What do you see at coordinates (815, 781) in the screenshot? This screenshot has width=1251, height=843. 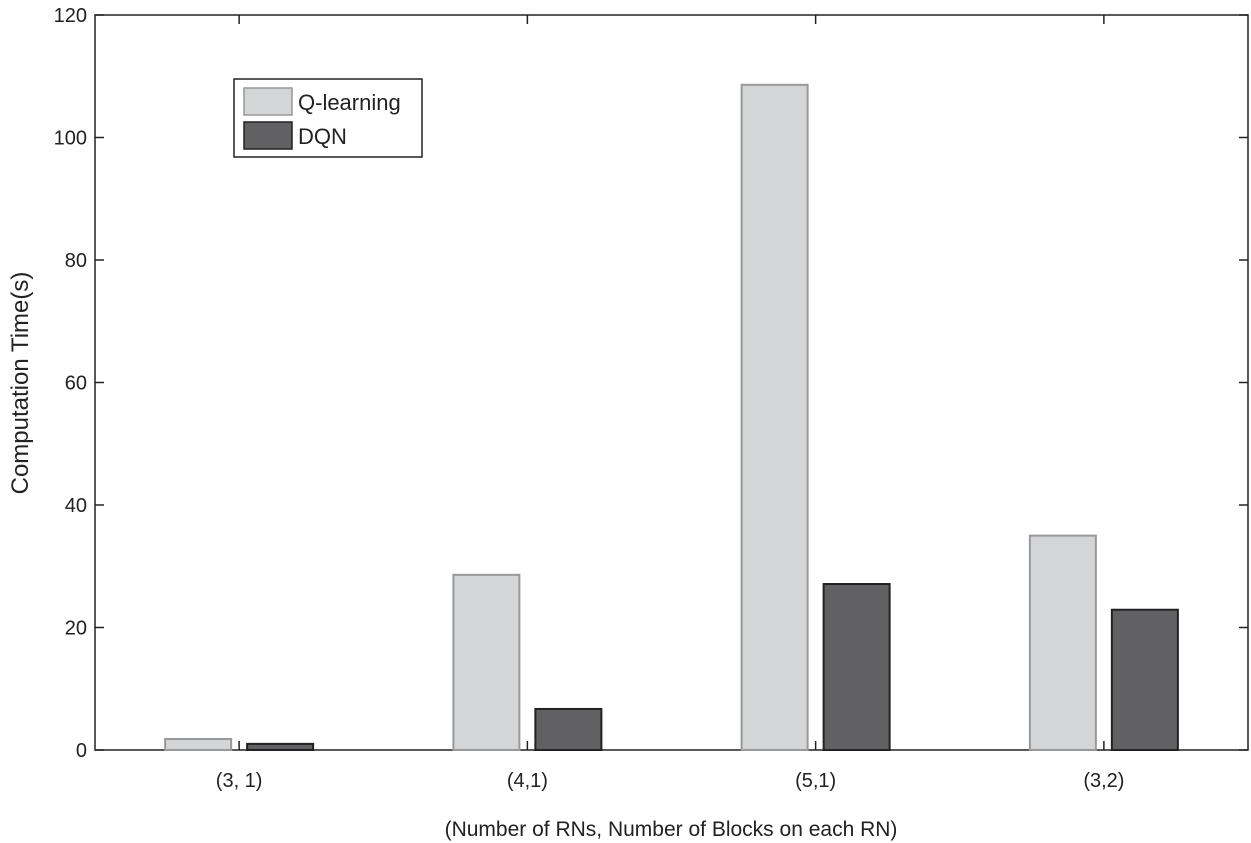 I see `x-tick-label: (5,1)` at bounding box center [815, 781].